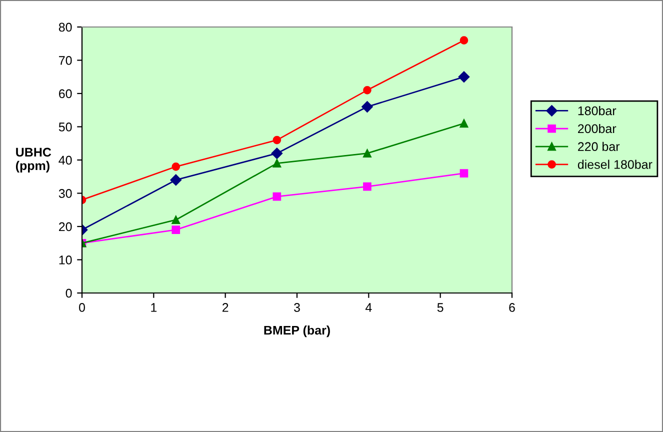  What do you see at coordinates (599, 147) in the screenshot?
I see `legend-label: 220 bar` at bounding box center [599, 147].